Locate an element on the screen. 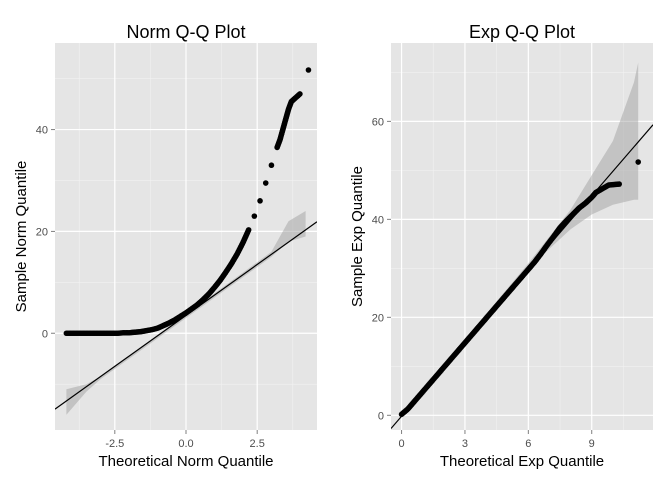 Image resolution: width=672 pixels, height=480 pixels. x-tick-label: 9 is located at coordinates (592, 444).